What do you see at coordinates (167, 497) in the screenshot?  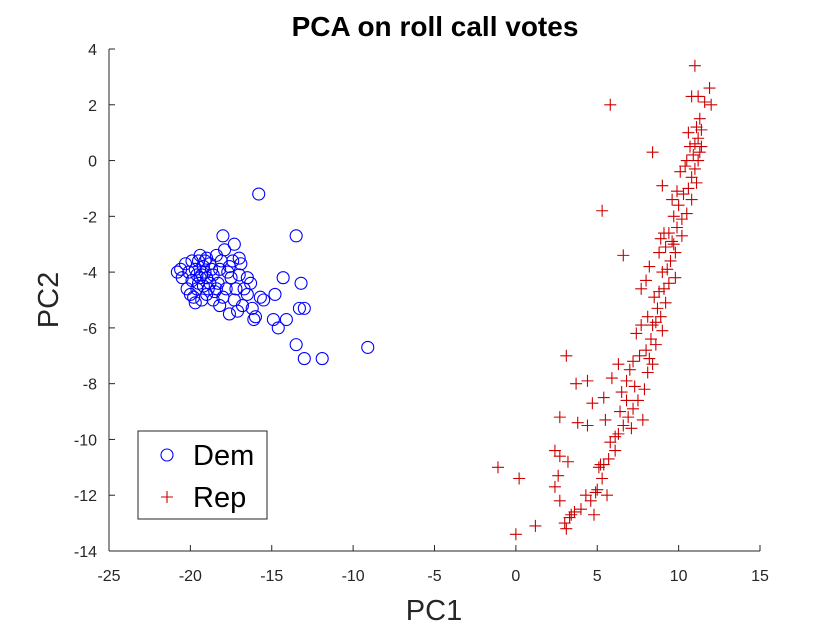 I see `legend-marker-rep` at bounding box center [167, 497].